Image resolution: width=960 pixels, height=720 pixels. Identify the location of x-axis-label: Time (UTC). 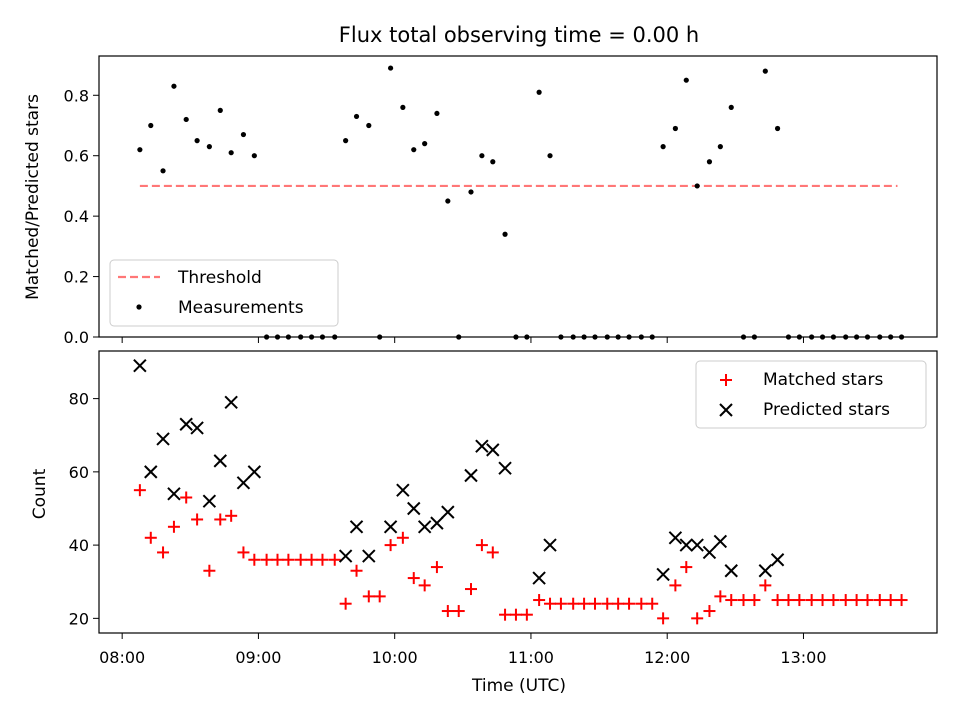
(518, 686).